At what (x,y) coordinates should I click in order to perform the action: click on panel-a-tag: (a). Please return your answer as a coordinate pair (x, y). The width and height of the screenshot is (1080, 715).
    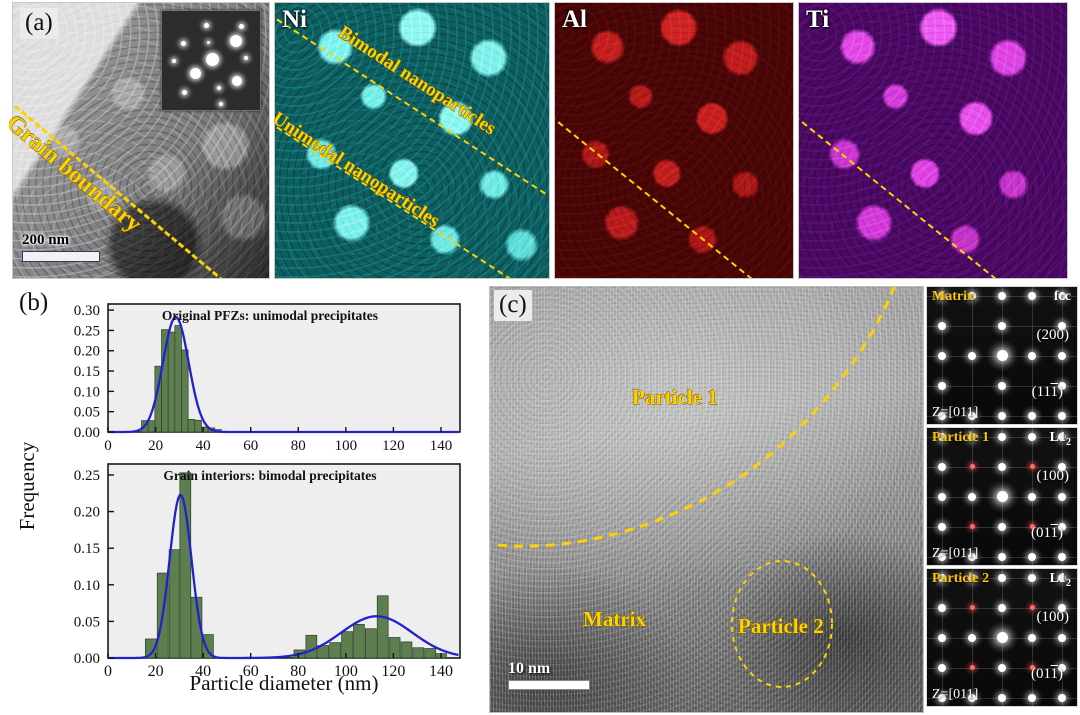
    Looking at the image, I should click on (39, 23).